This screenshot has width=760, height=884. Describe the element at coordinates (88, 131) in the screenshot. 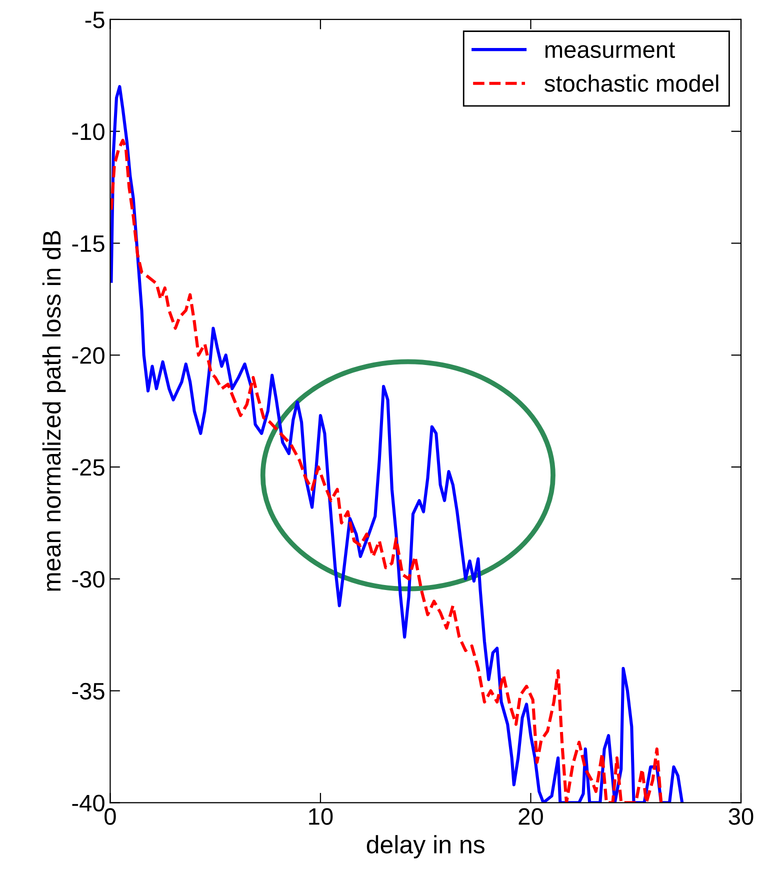

I see `y-tick-label: -10` at that location.